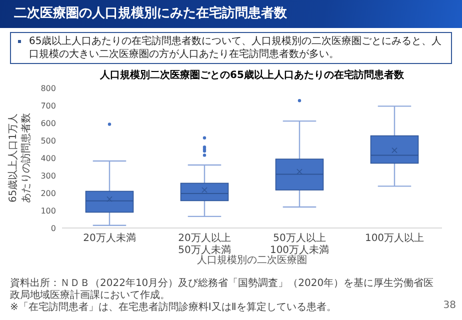 The height and width of the screenshot is (320, 462). Describe the element at coordinates (48, 211) in the screenshot. I see `y-tick-label: 100` at that location.